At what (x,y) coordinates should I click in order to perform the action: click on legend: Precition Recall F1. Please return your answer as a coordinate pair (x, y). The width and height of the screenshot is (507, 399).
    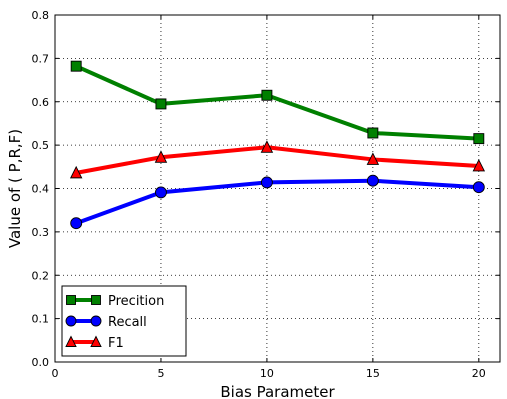
    Looking at the image, I should click on (124, 321).